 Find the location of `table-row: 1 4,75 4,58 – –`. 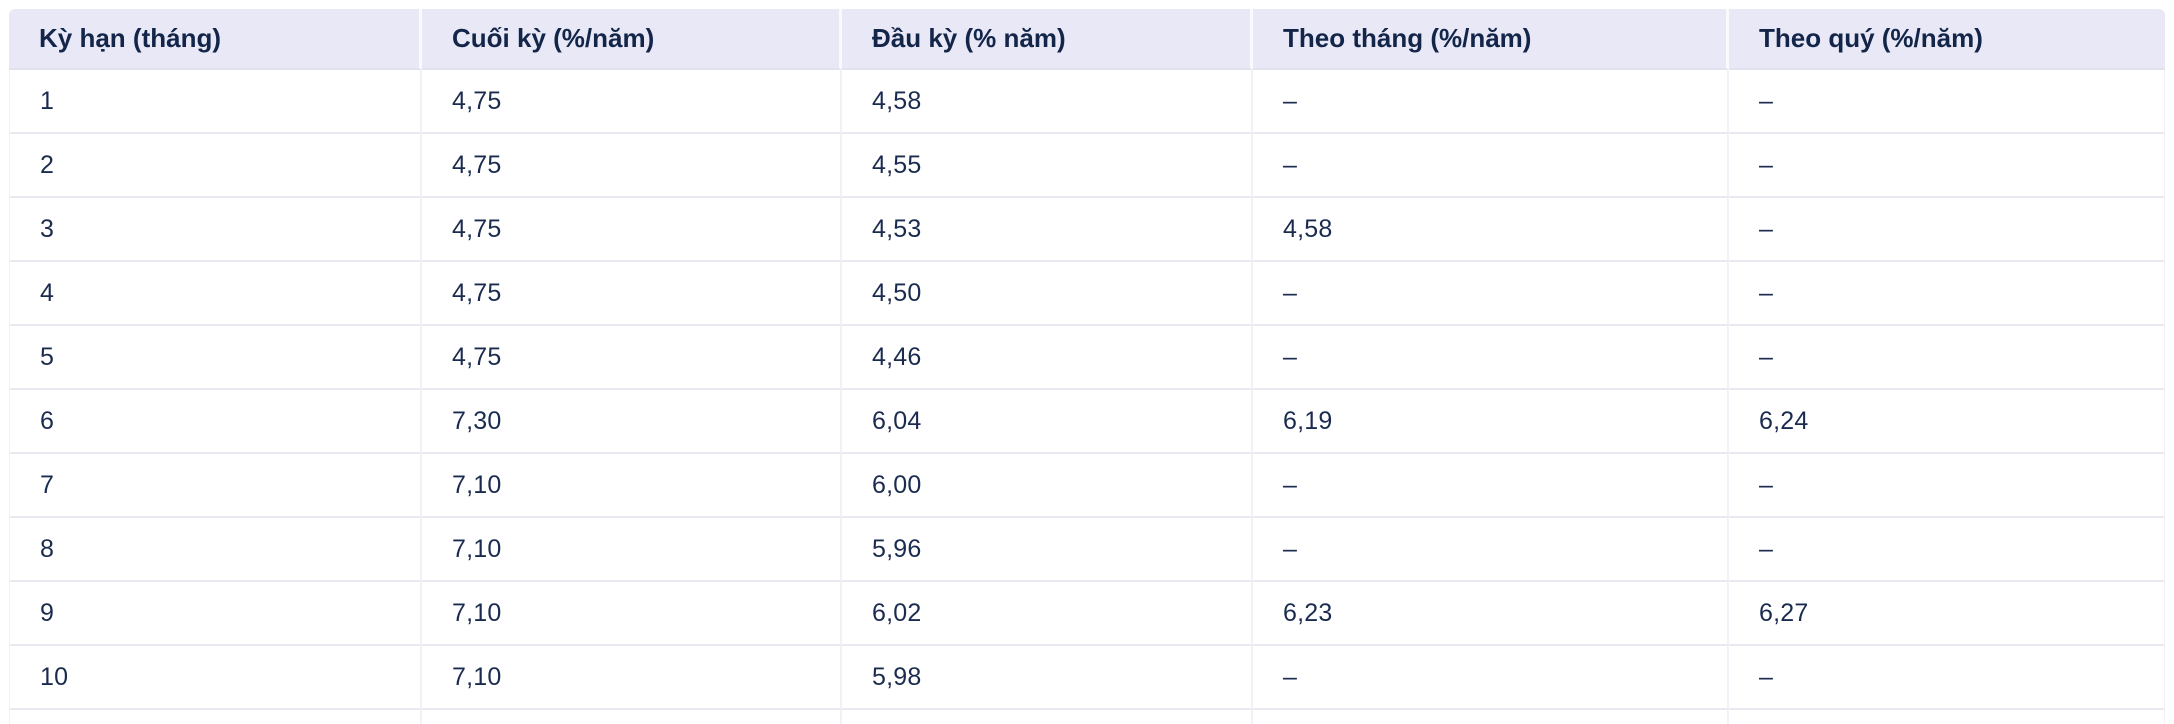

table-row: 1 4,75 4,58 – – is located at coordinates (1087, 102).